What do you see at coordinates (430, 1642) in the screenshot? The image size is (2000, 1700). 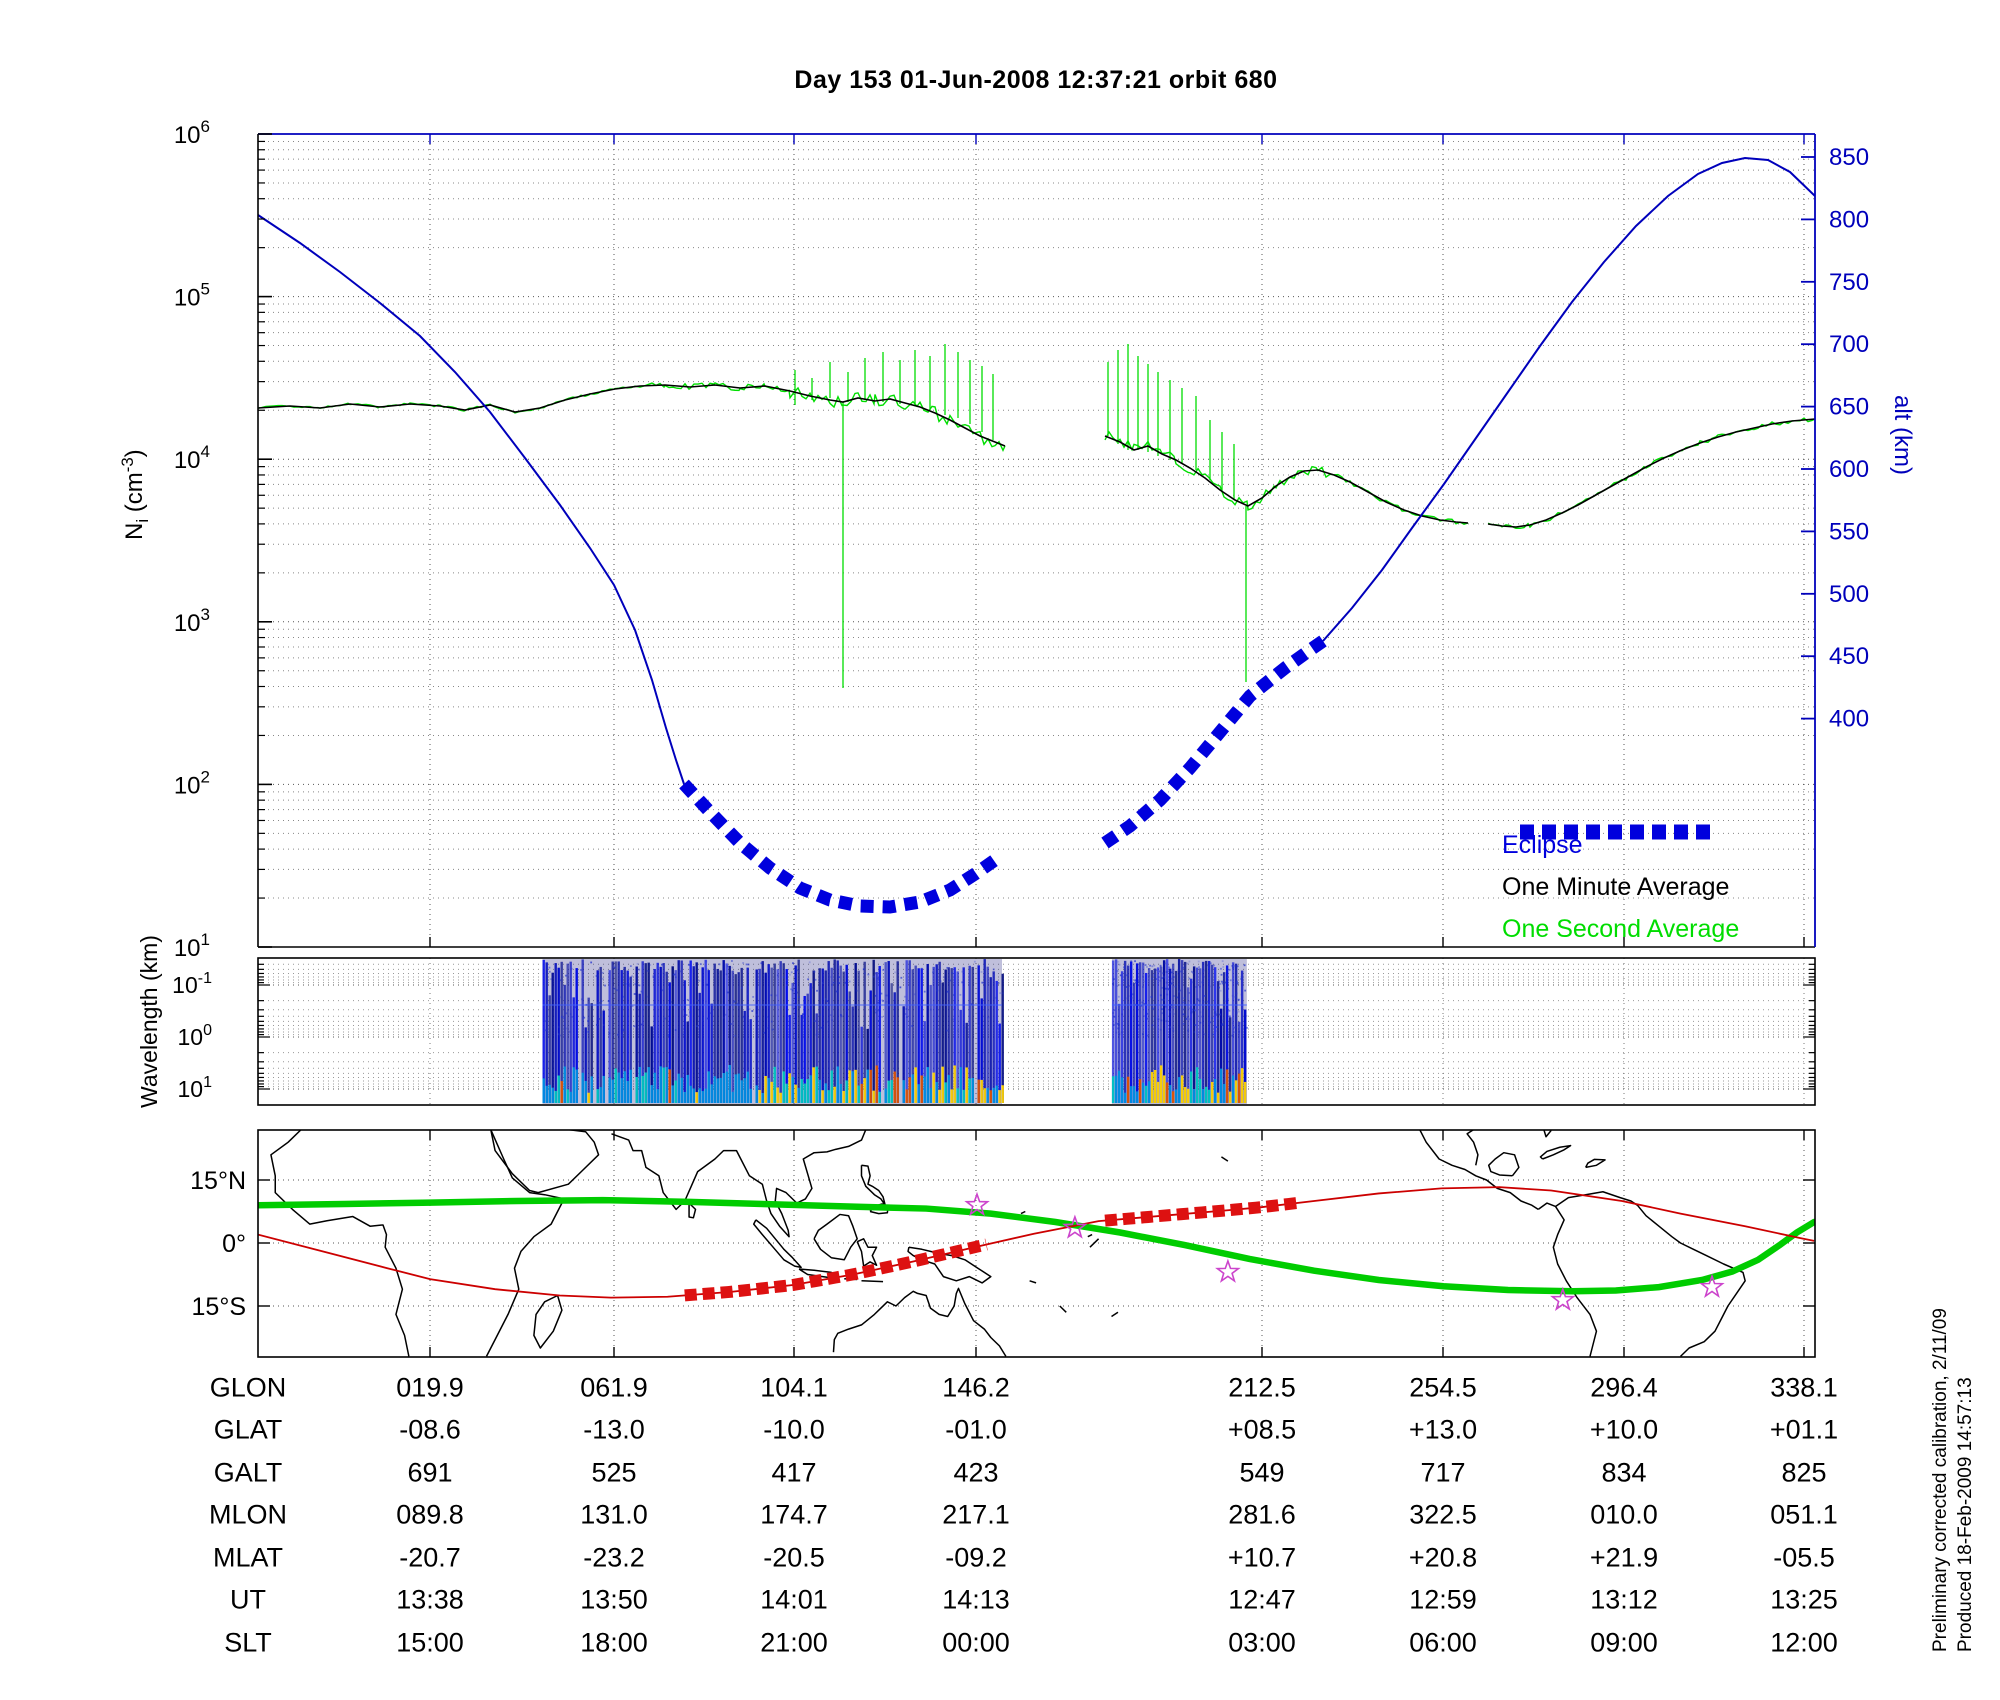 I see `table-cell-slt-0: 15:00` at bounding box center [430, 1642].